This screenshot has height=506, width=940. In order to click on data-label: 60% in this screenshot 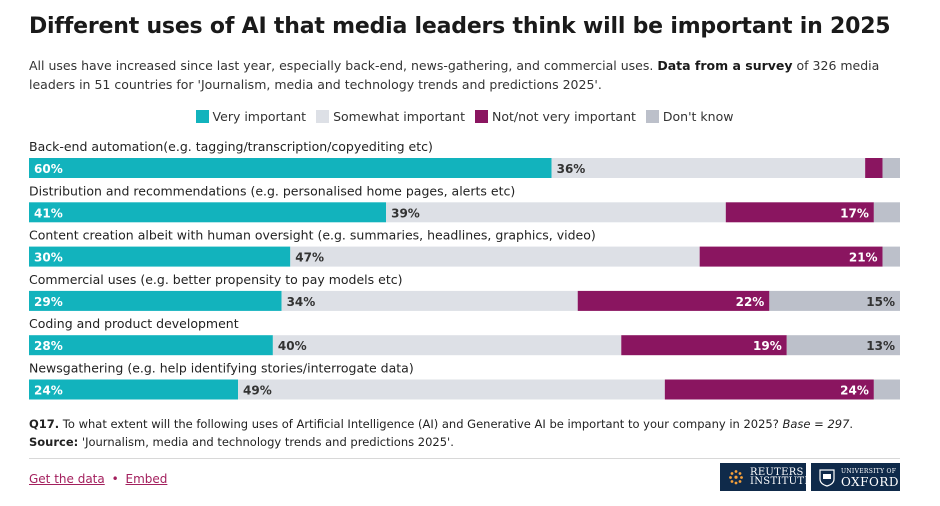, I will do `click(48, 169)`.